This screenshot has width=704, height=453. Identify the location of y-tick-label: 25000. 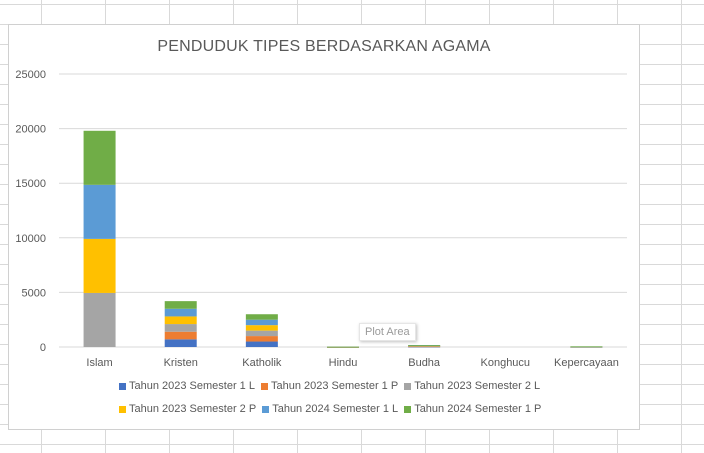
(30, 75).